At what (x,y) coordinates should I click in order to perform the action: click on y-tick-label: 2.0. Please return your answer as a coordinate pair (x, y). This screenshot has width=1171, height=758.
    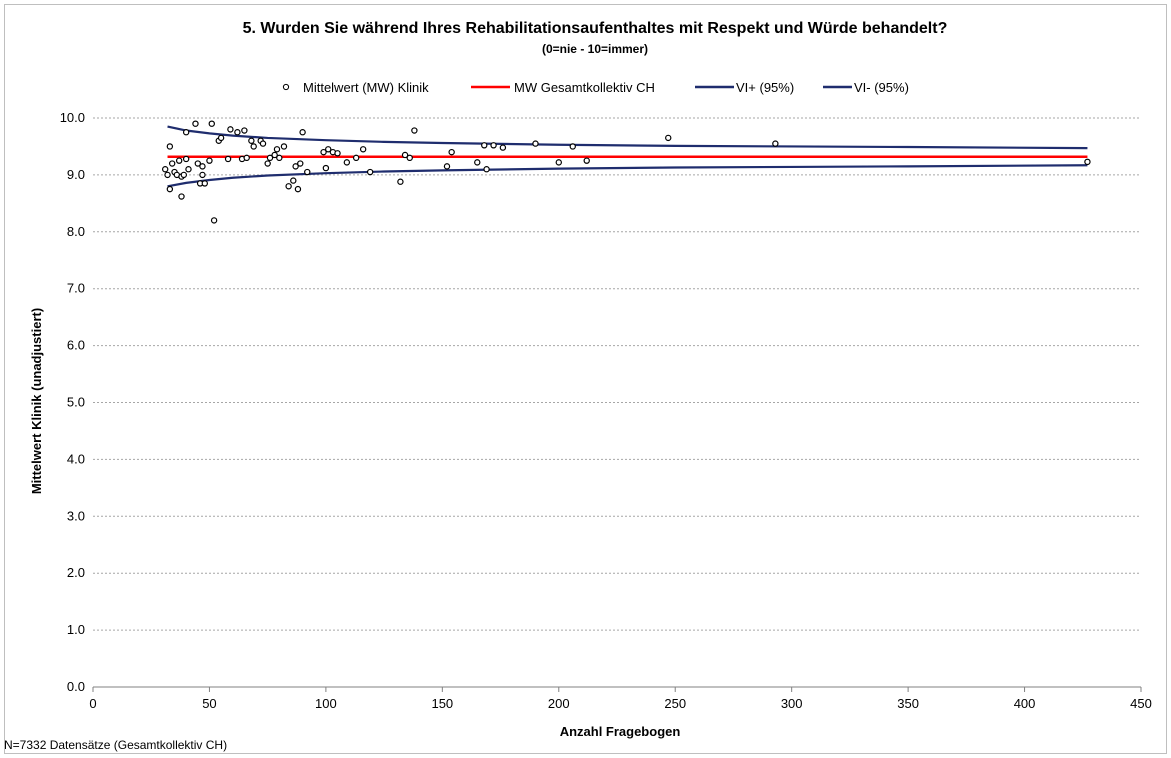
    Looking at the image, I should click on (76, 572).